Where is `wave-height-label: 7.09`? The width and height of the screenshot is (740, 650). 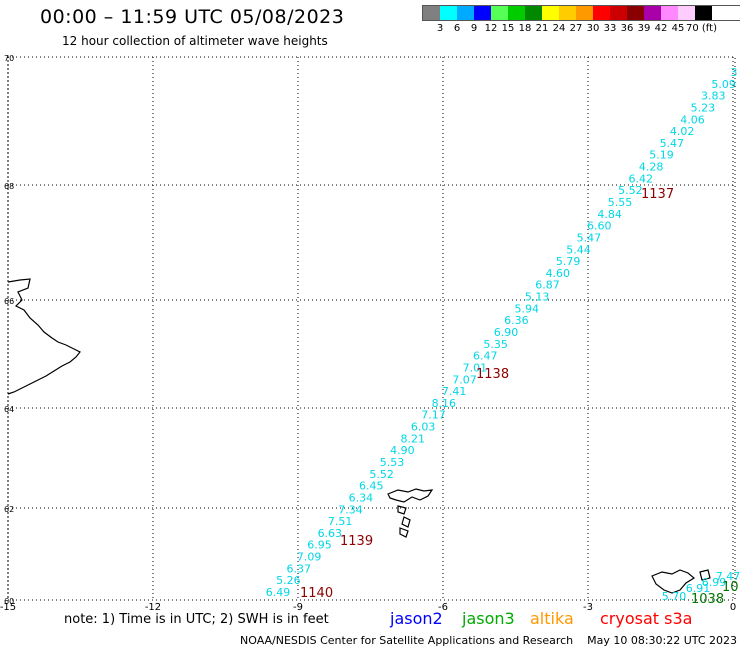
wave-height-label: 7.09 is located at coordinates (309, 557).